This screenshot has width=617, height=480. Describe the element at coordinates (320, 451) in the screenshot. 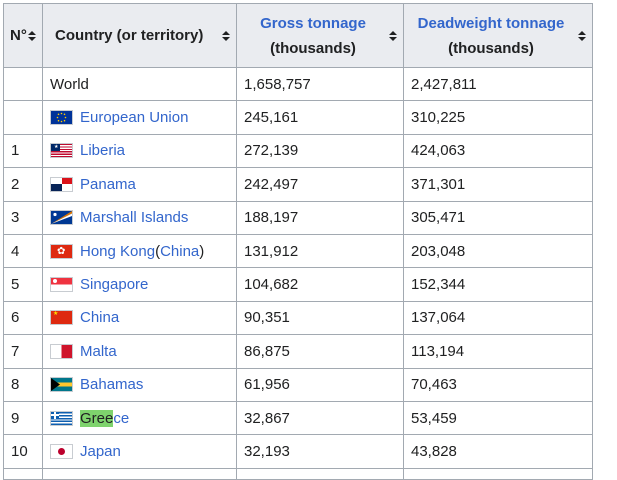

I see `gross-tonnage-cell: 32,193` at that location.